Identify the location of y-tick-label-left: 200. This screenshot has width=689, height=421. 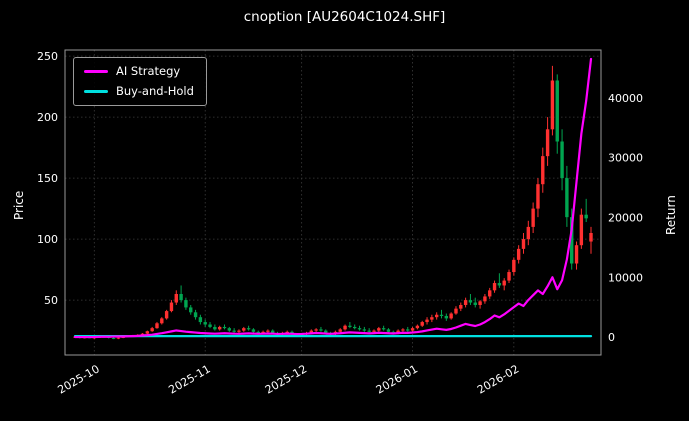
(47, 117).